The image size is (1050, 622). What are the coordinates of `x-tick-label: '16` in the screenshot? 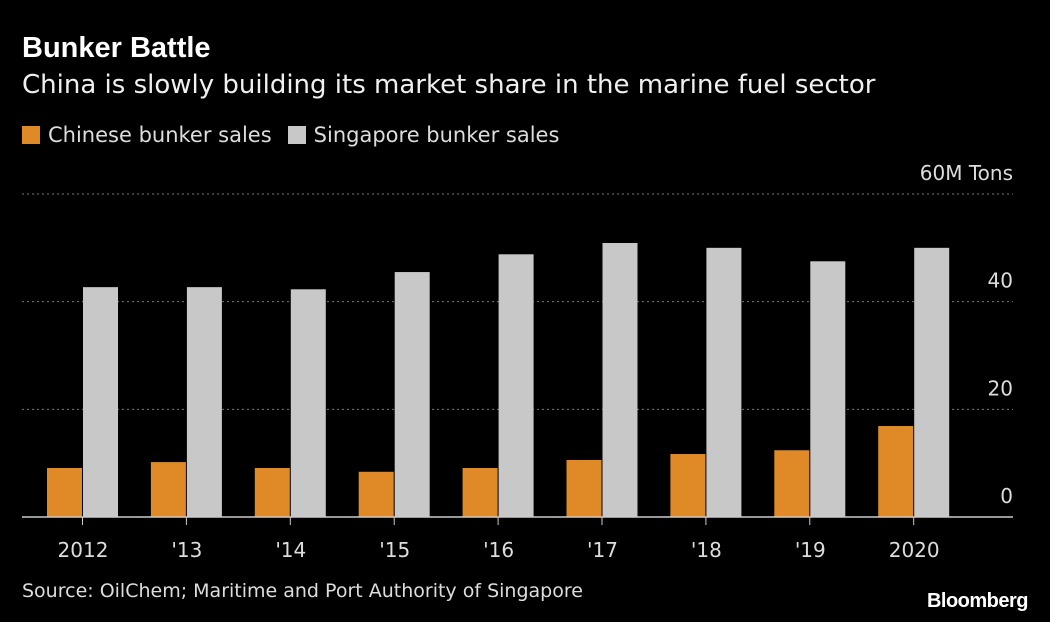 It's located at (498, 550).